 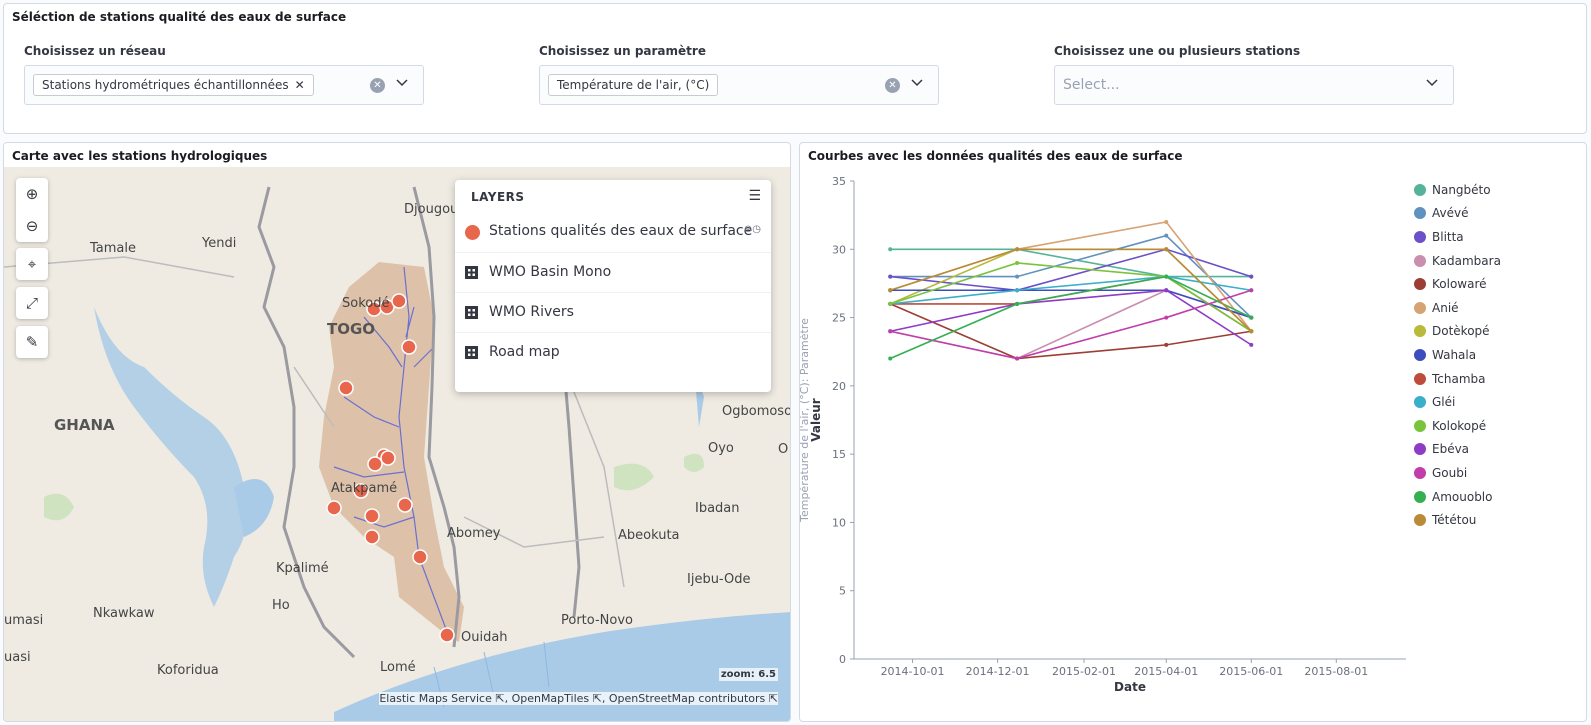 I want to click on collapse-menu-icon: ☰, so click(x=754, y=196).